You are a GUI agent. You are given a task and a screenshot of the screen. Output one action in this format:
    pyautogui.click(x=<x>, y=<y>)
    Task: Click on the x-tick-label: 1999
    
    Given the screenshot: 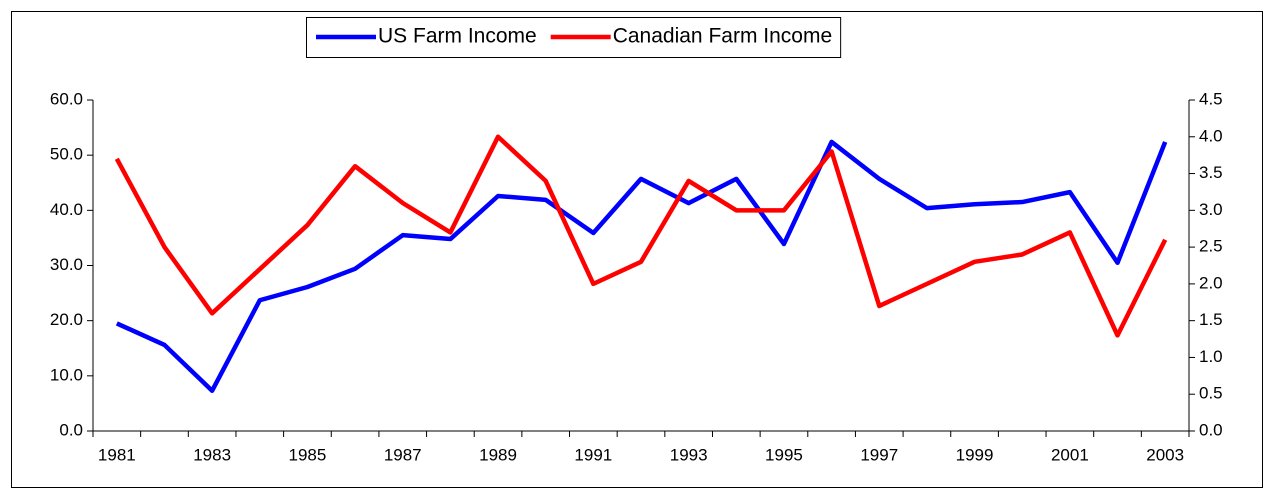 What is the action you would take?
    pyautogui.click(x=975, y=454)
    